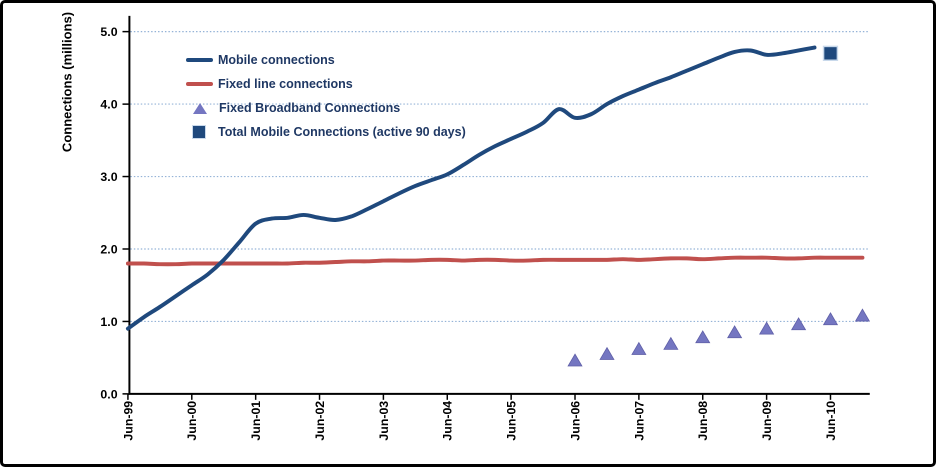 This screenshot has height=467, width=936. What do you see at coordinates (384, 421) in the screenshot?
I see `x-tick-label: Jun-03` at bounding box center [384, 421].